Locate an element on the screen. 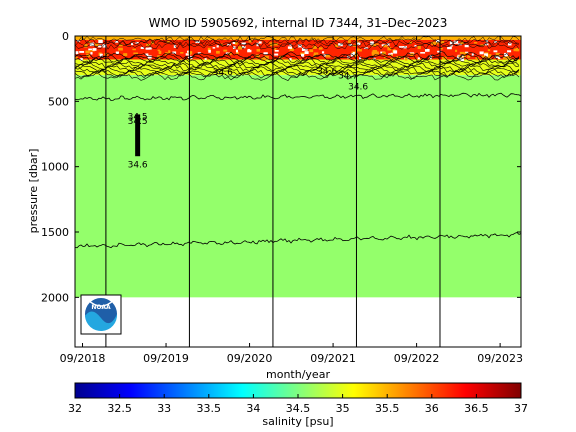  contour-label: 34.7 is located at coordinates (348, 76).